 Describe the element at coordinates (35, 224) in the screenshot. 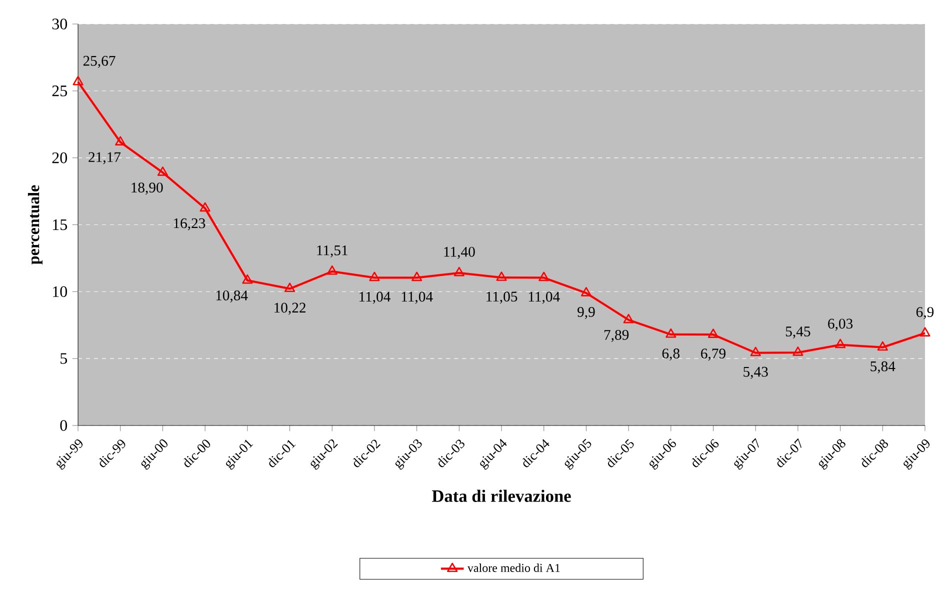

I see `y-axis-title: percentuale` at that location.